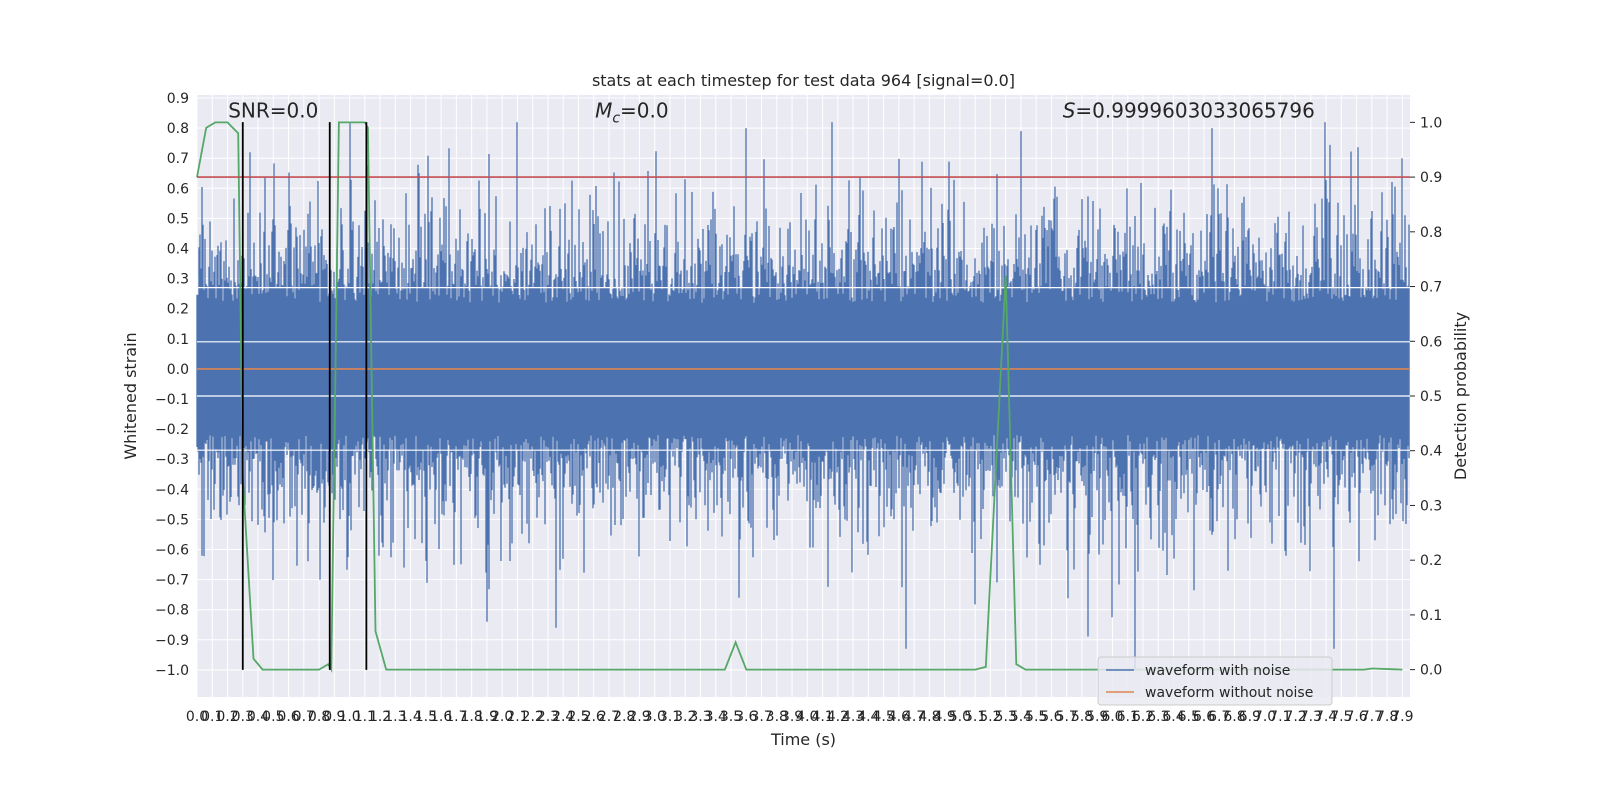 The image size is (1600, 800). I want to click on y-tick-label: −0.5, so click(172, 520).